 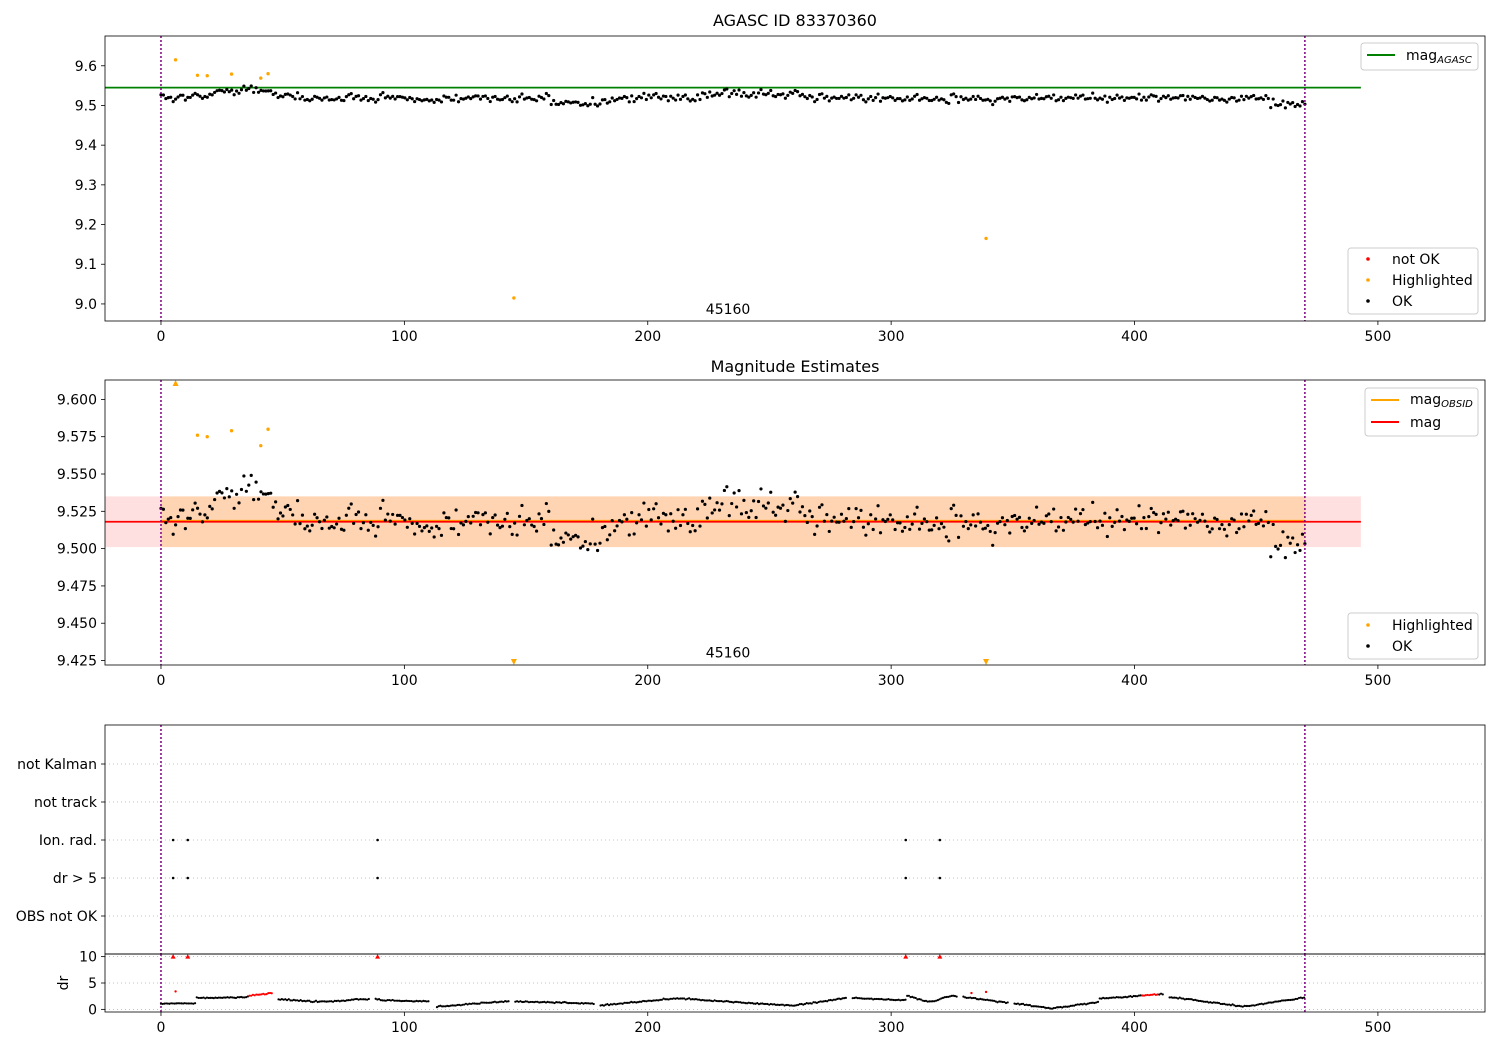 I want to click on x-tick-label: 300, so click(x=891, y=337).